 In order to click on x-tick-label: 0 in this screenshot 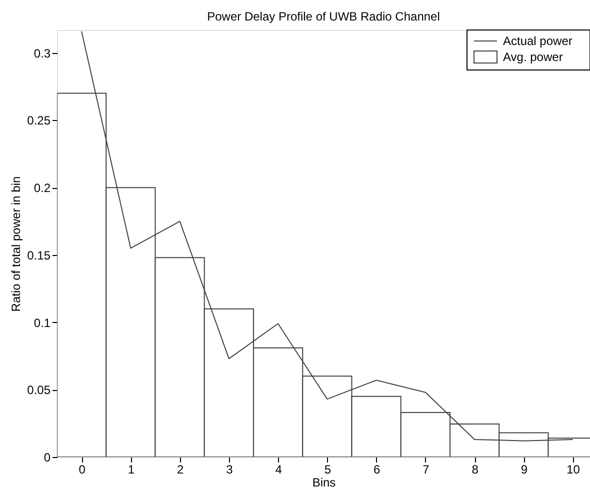, I will do `click(82, 469)`.